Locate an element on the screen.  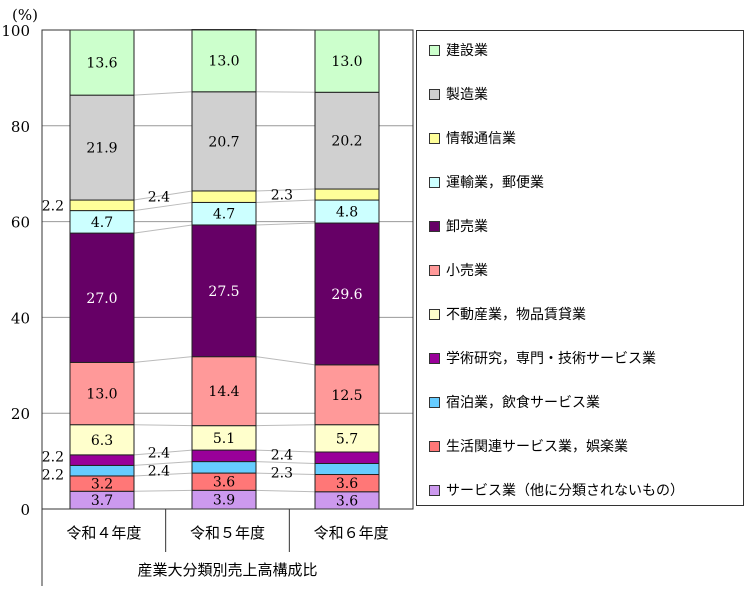
y-tick-label: 20 is located at coordinates (20, 414).